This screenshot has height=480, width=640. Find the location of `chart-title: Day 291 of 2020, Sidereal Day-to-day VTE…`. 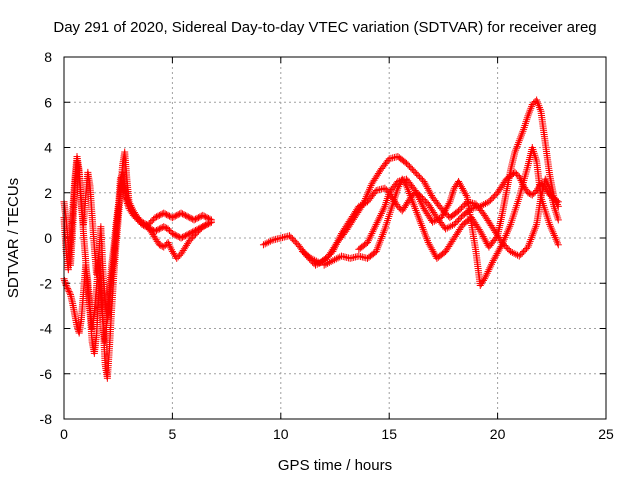

chart-title: Day 291 of 2020, Sidereal Day-to-day VTE… is located at coordinates (324, 27).